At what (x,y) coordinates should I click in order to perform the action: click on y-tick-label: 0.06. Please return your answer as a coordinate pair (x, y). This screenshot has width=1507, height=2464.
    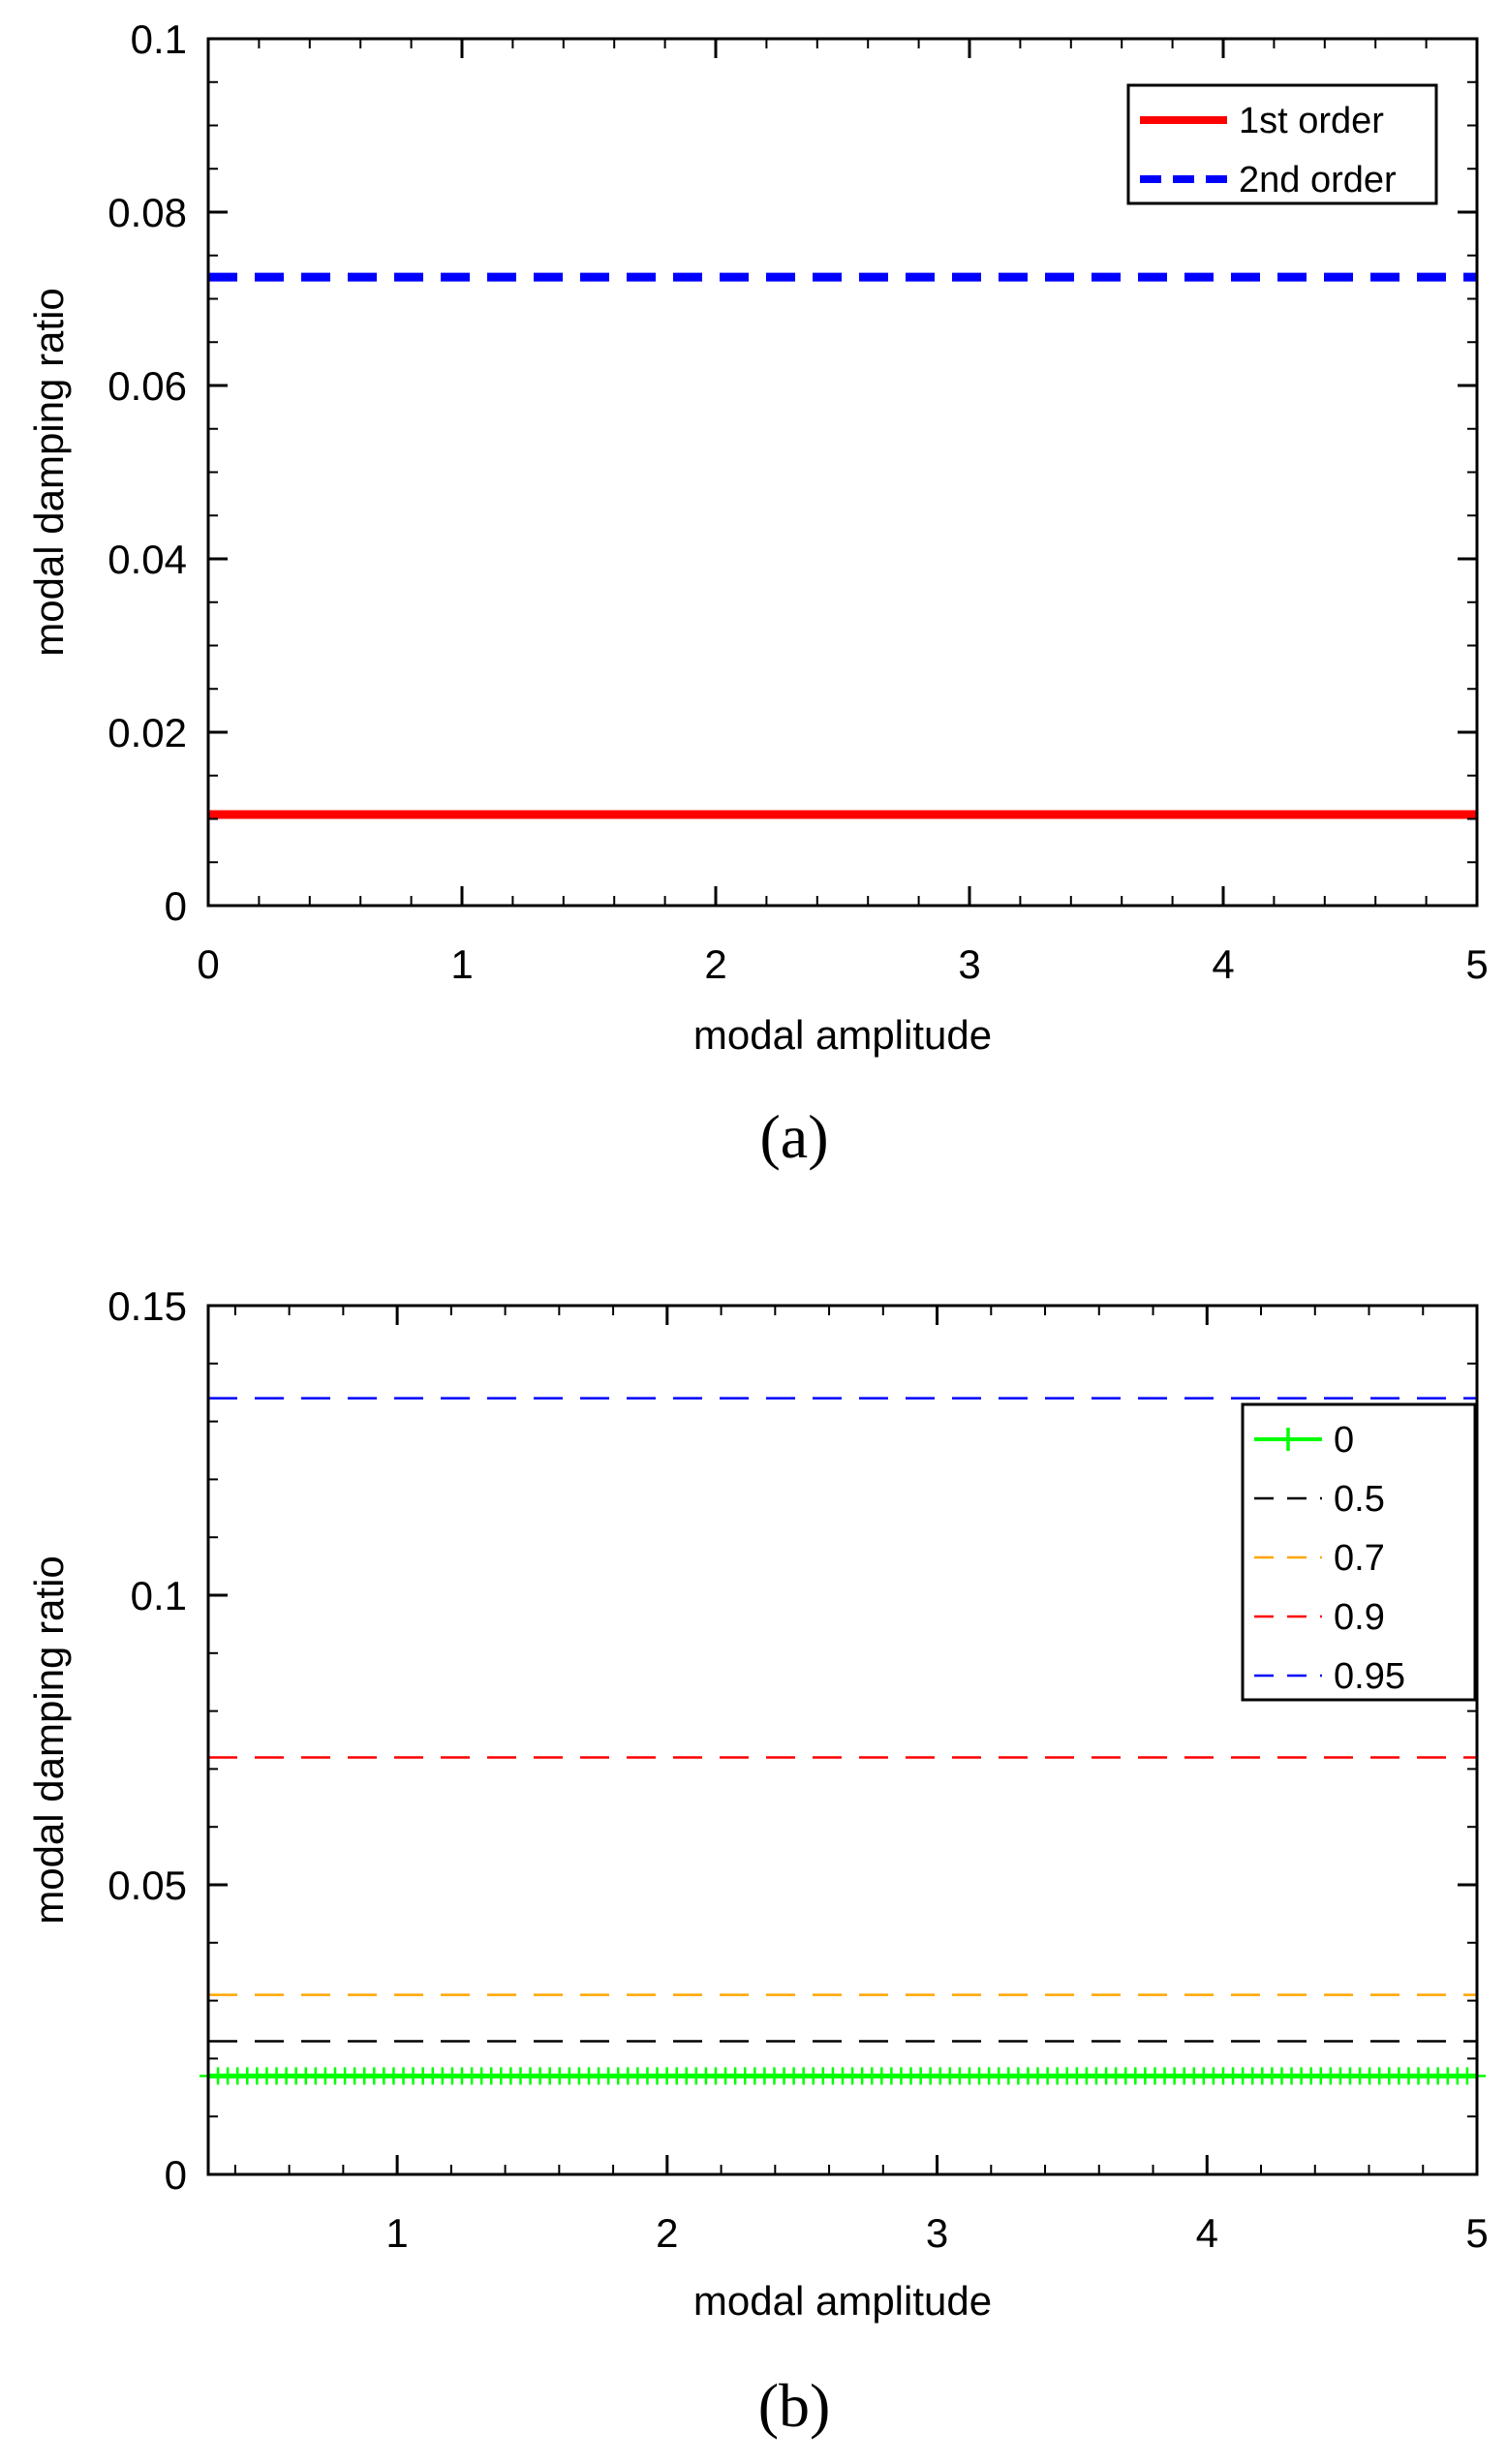
    Looking at the image, I should click on (147, 386).